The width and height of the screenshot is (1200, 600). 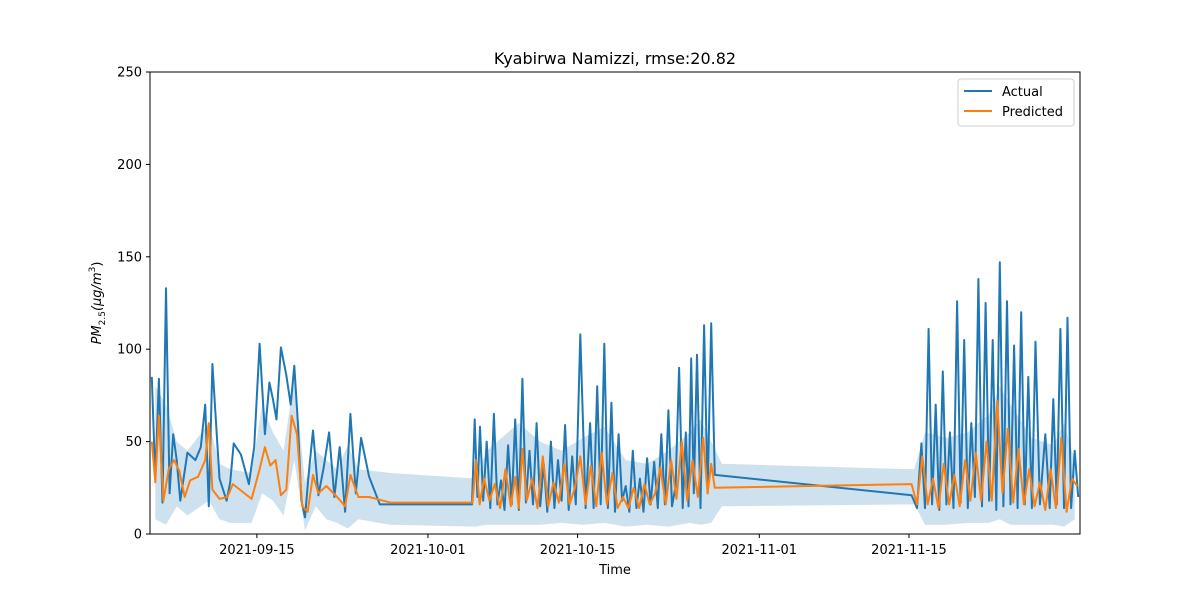 I want to click on x-tick-label: 2021-09-15, so click(x=257, y=550).